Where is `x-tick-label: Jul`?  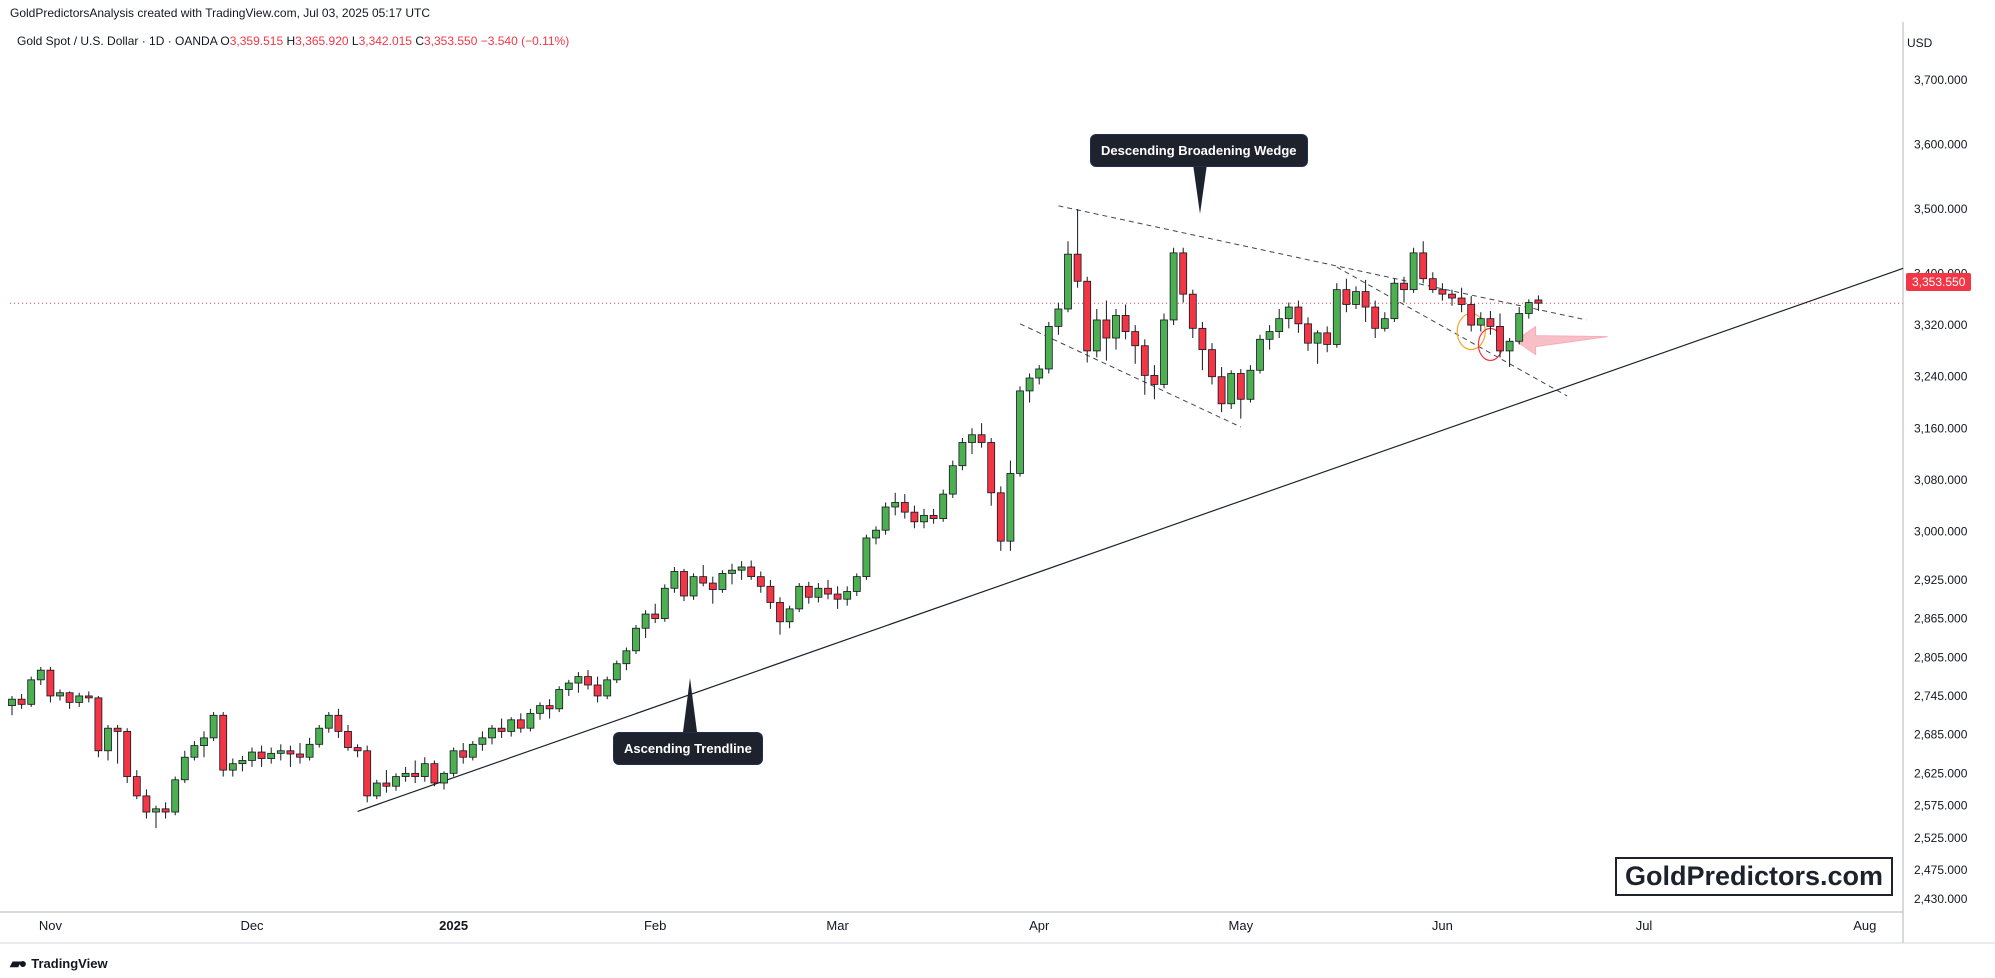
x-tick-label: Jul is located at coordinates (1644, 925).